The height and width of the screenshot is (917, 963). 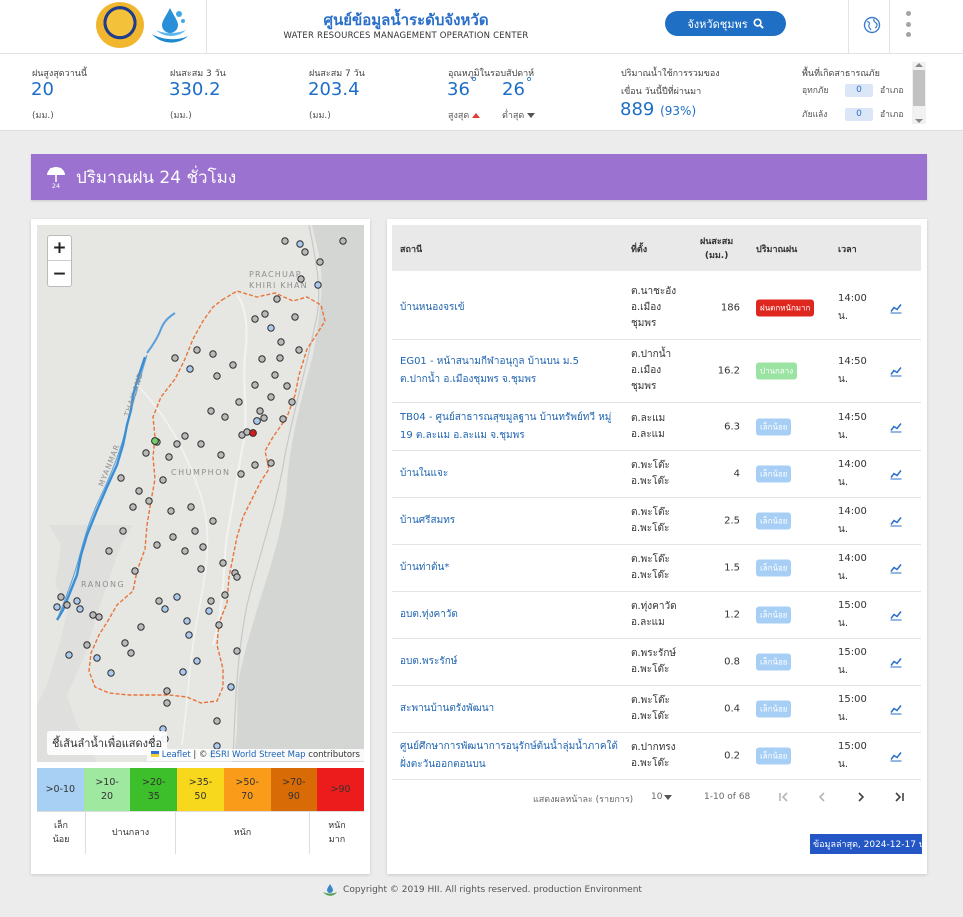 I want to click on station-link: บ้านท่าต้น*, so click(x=425, y=567).